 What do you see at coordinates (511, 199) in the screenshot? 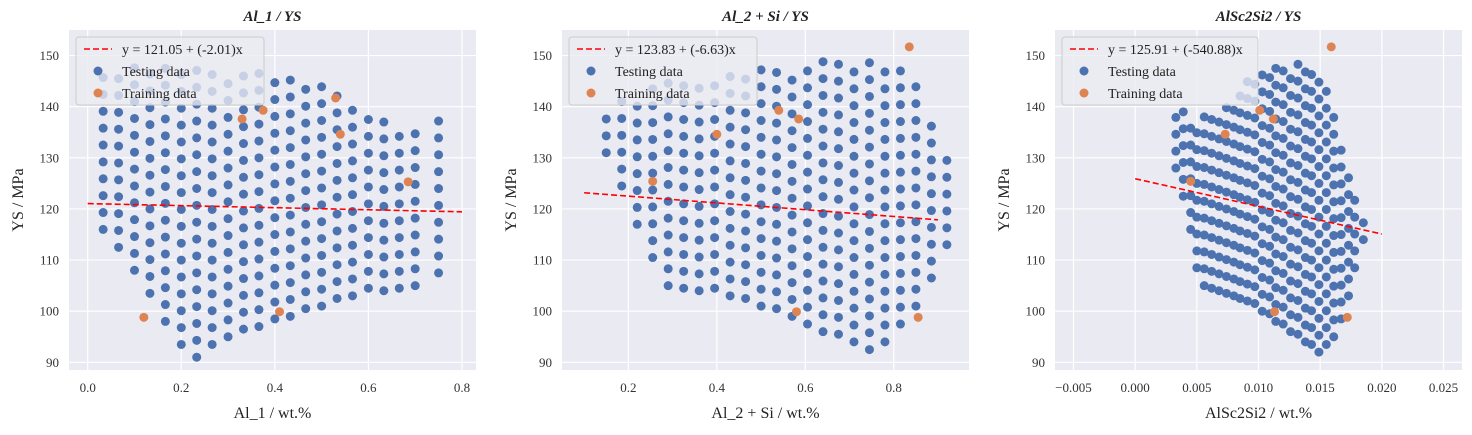
I see `y-axis-label: YS / MPa` at bounding box center [511, 199].